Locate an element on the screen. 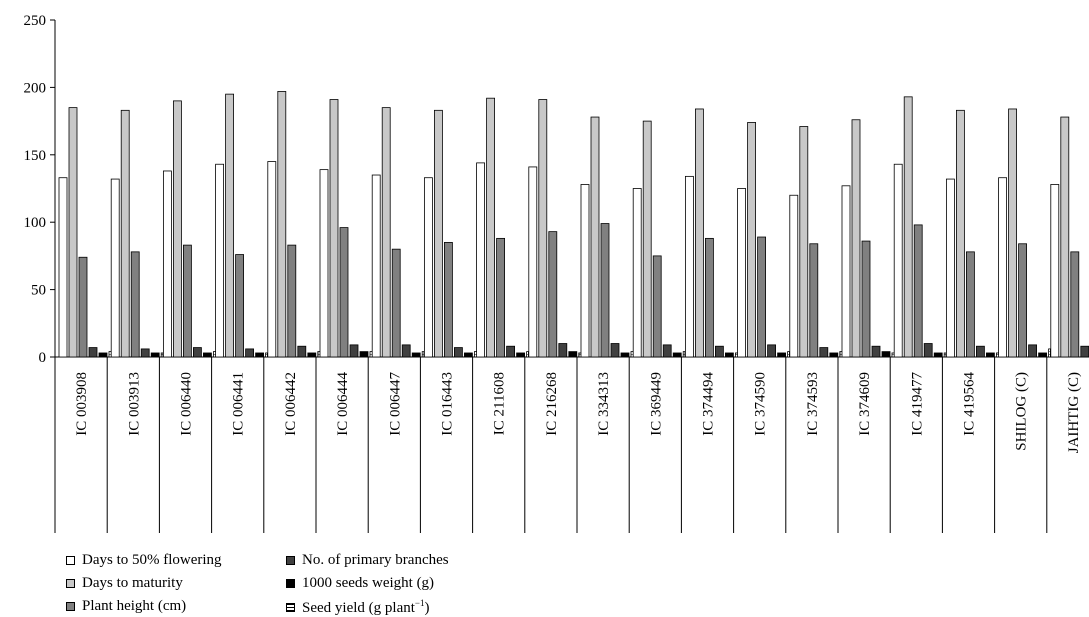 Image resolution: width=1089 pixels, height=617 pixels. category-label: IC 374494 is located at coordinates (709, 404).